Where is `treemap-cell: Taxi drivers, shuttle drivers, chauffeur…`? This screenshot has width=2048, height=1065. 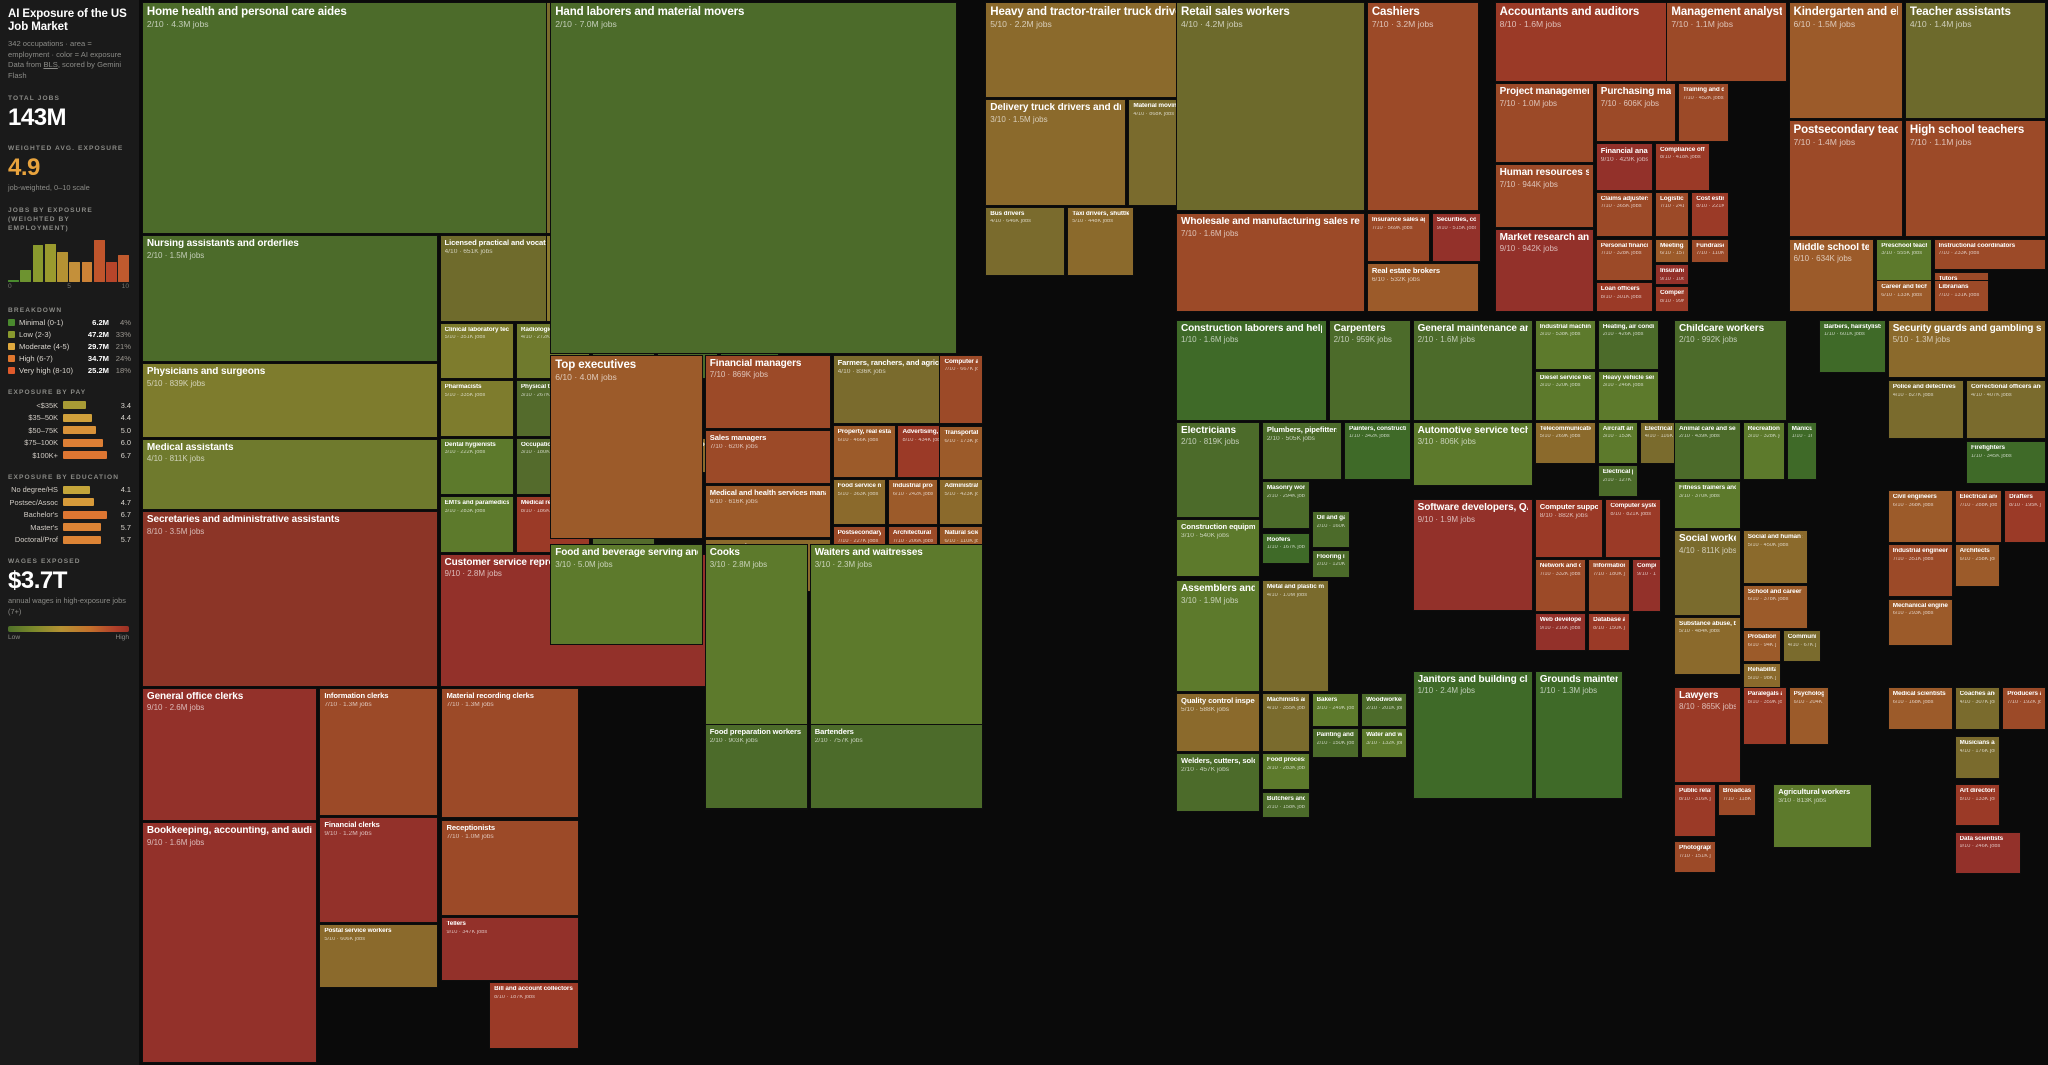
treemap-cell: Taxi drivers, shuttle drivers, chauffeur… is located at coordinates (1101, 241).